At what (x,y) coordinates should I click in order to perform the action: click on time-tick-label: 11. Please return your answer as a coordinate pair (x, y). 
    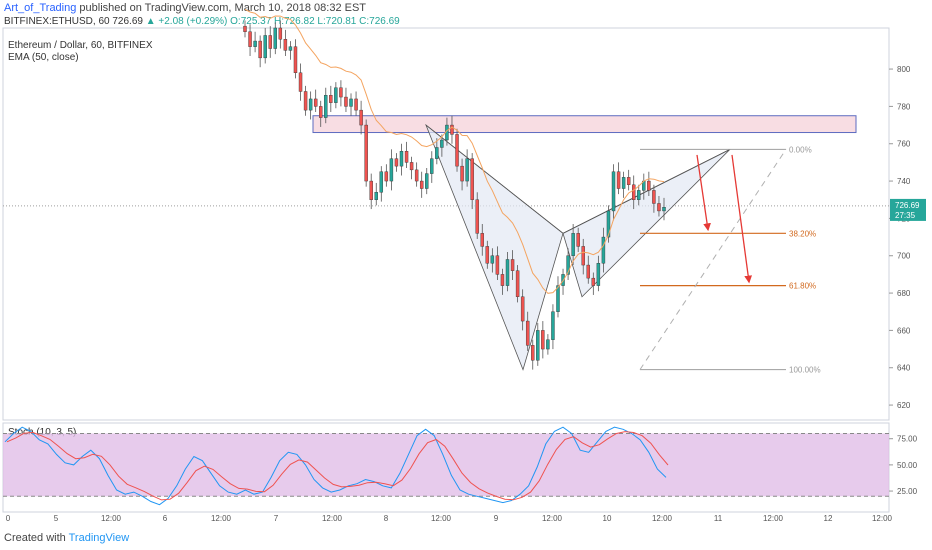
    Looking at the image, I should click on (718, 518).